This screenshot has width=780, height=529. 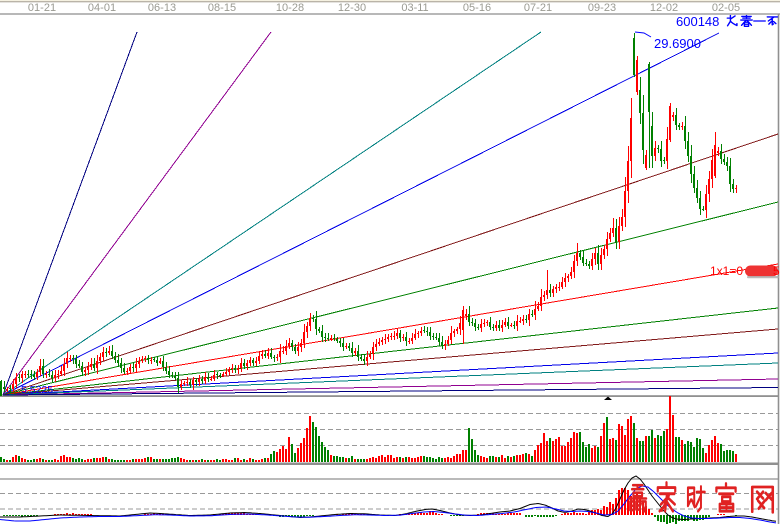 What do you see at coordinates (677, 43) in the screenshot?
I see `svg-text: 29.6900` at bounding box center [677, 43].